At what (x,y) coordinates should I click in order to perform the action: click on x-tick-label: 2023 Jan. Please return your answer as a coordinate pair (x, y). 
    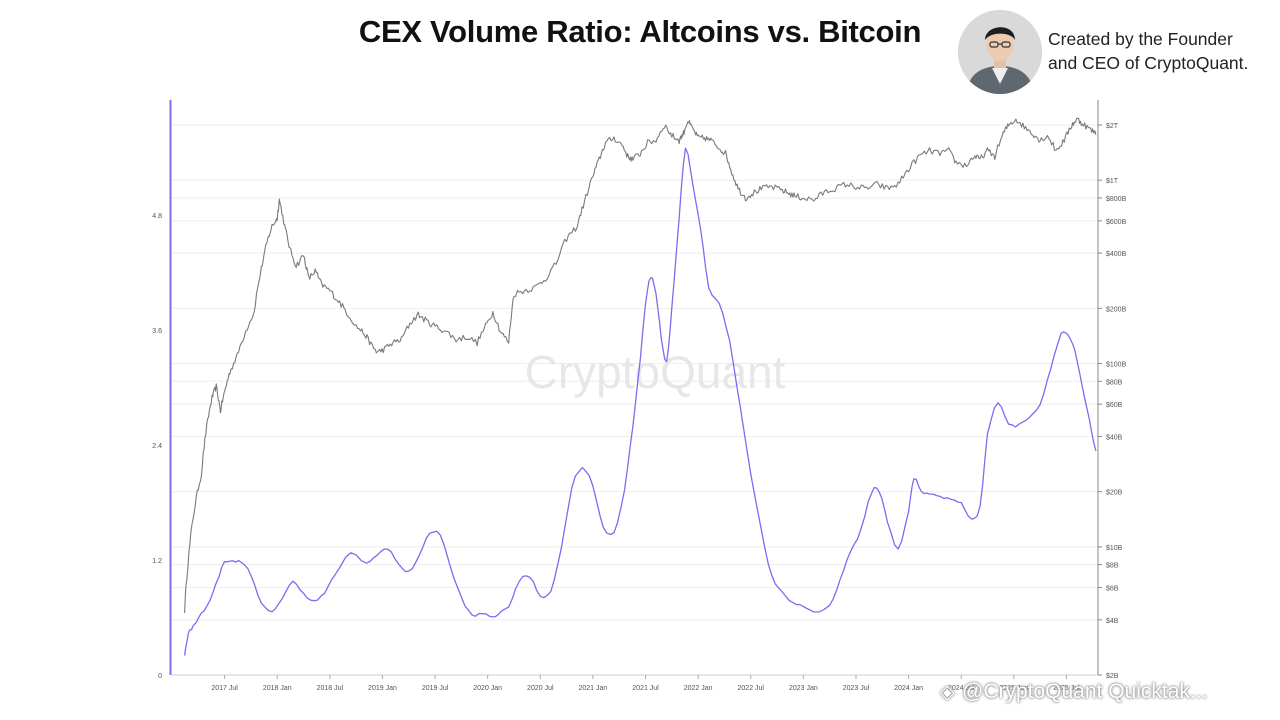
    Looking at the image, I should click on (803, 688).